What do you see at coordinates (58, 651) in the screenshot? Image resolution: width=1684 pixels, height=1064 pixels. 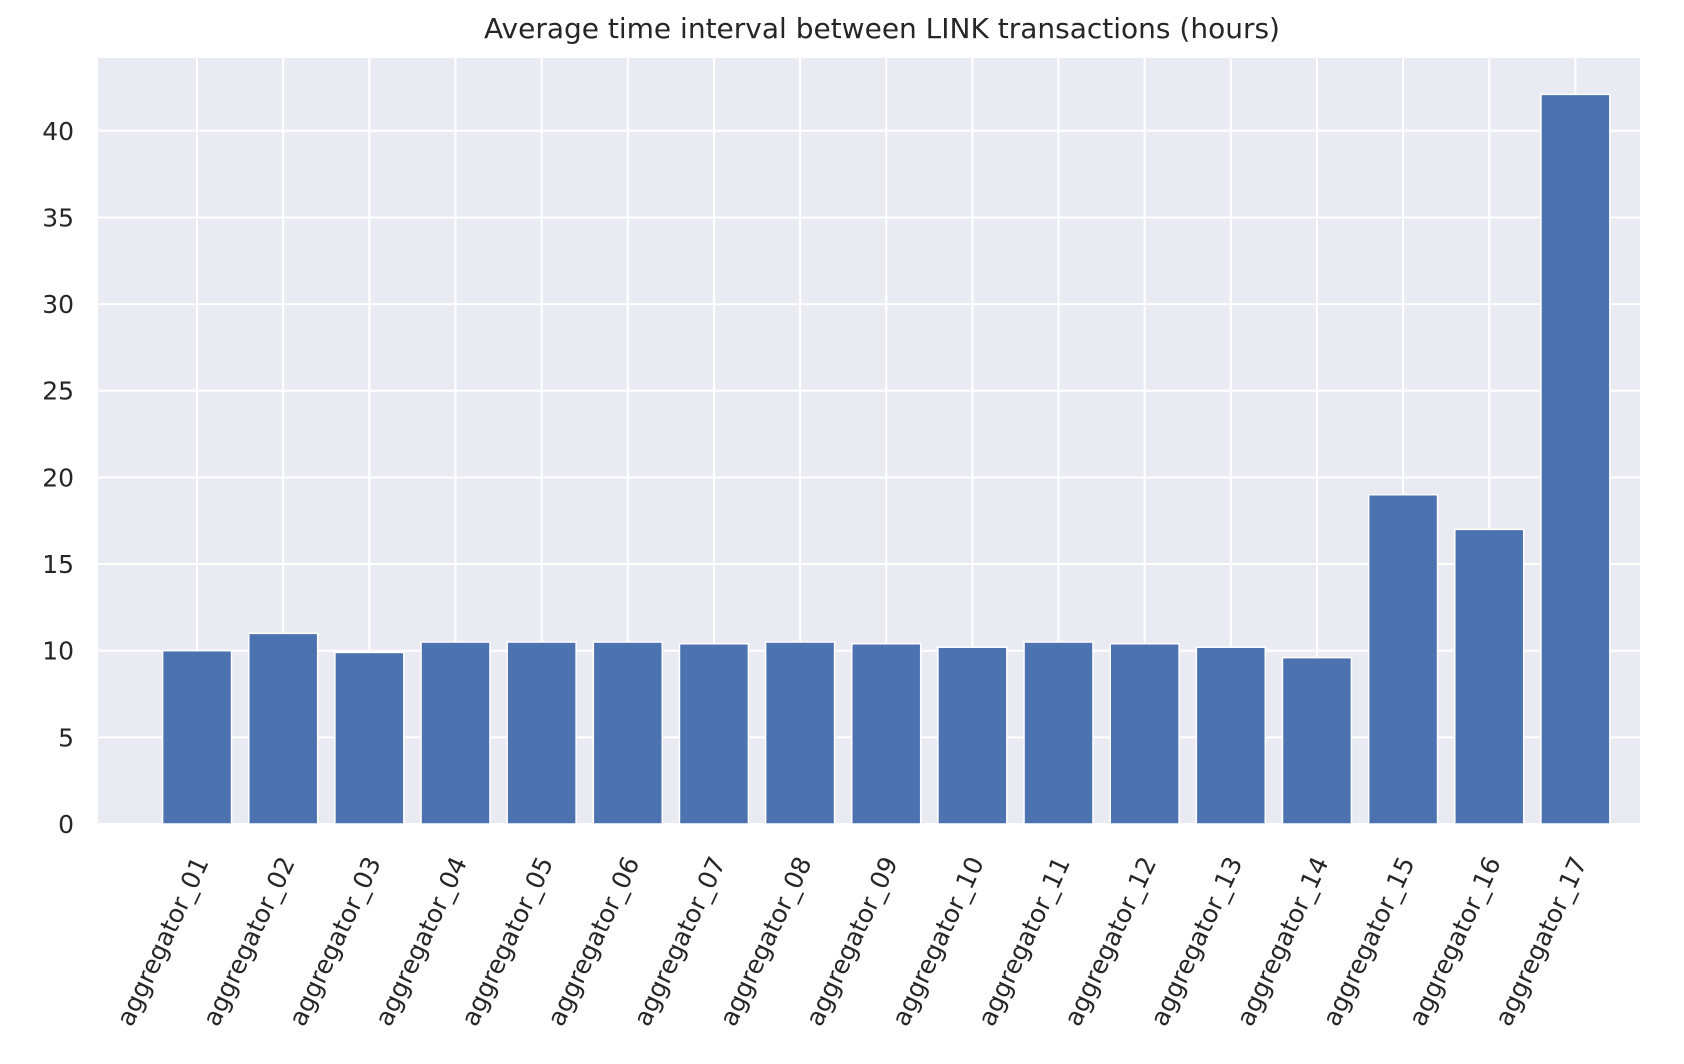 I see `y-tick-label: 10` at bounding box center [58, 651].